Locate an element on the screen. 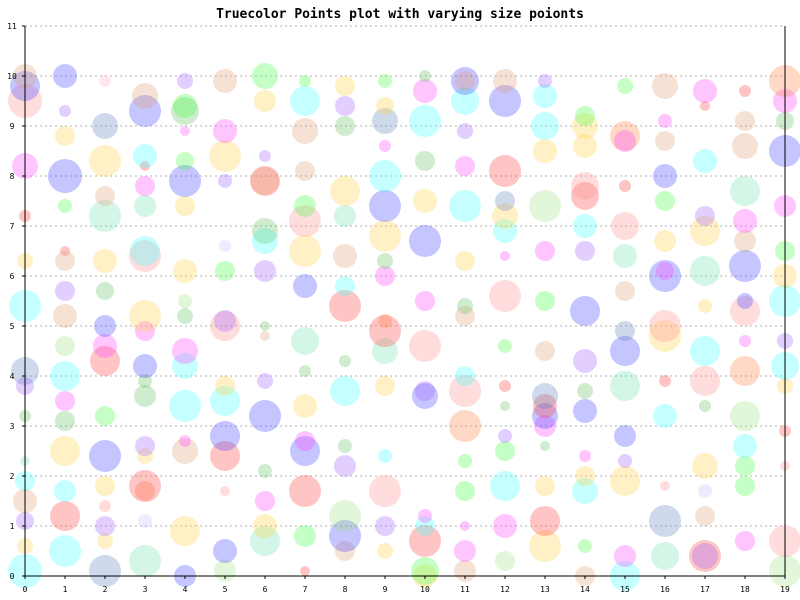 The image size is (800, 600). y-tick-label-2: 2 is located at coordinates (12, 476).